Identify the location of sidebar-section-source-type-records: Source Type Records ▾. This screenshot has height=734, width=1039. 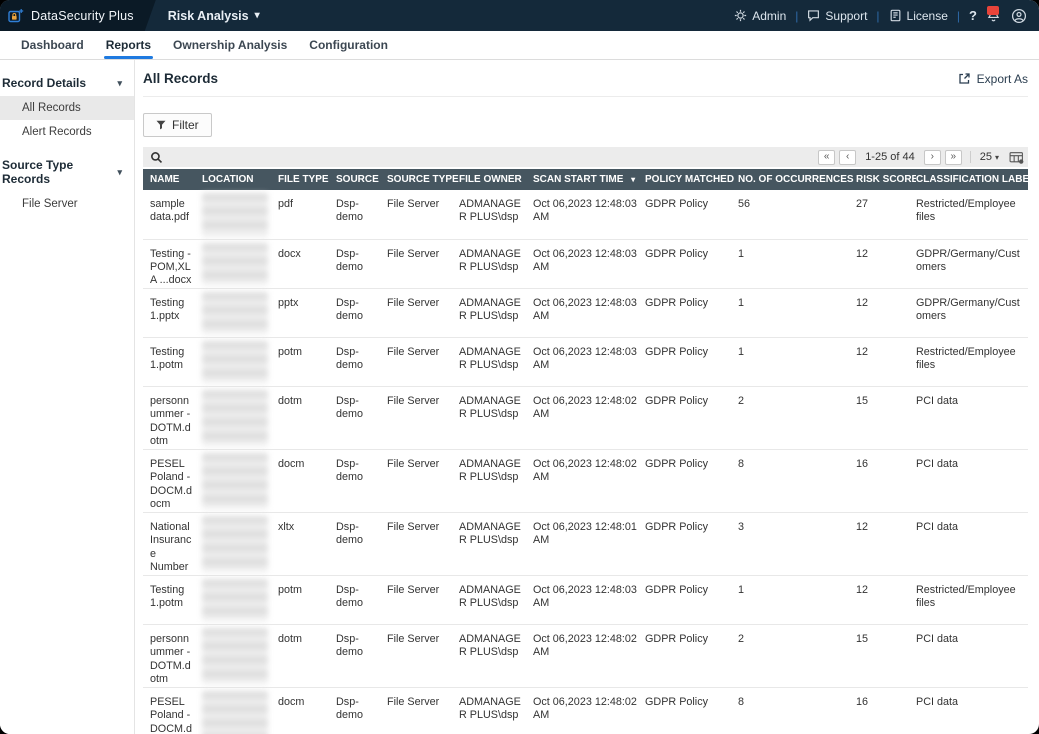
(67, 172).